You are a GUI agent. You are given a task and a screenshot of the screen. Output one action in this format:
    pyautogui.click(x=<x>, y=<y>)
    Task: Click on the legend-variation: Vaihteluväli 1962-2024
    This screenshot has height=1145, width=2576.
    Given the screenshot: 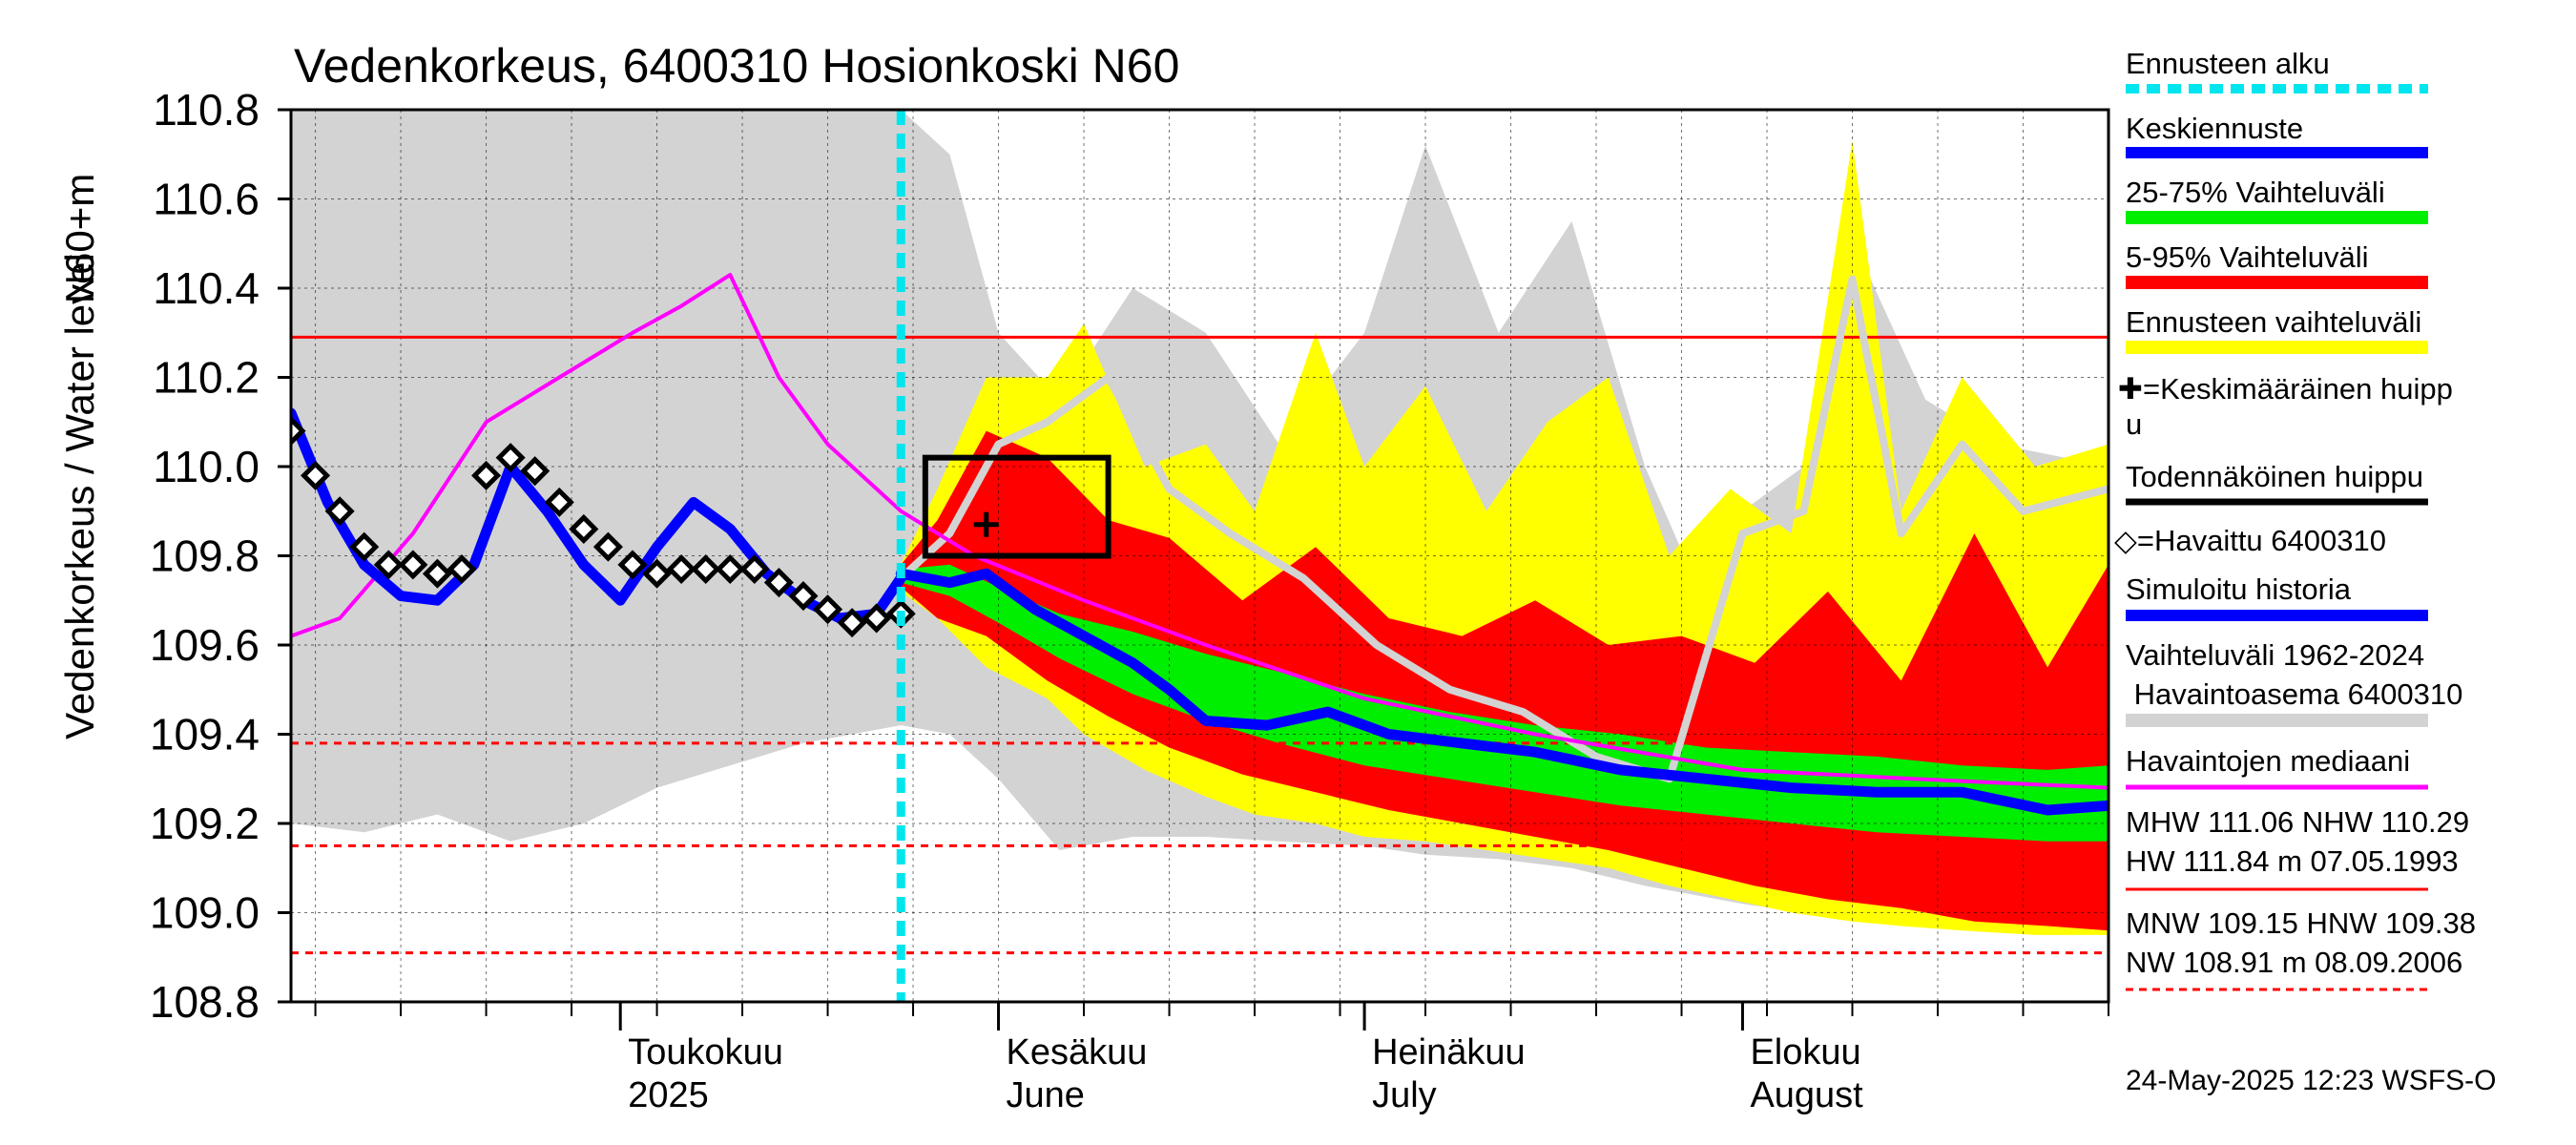 What is the action you would take?
    pyautogui.click(x=2275, y=655)
    